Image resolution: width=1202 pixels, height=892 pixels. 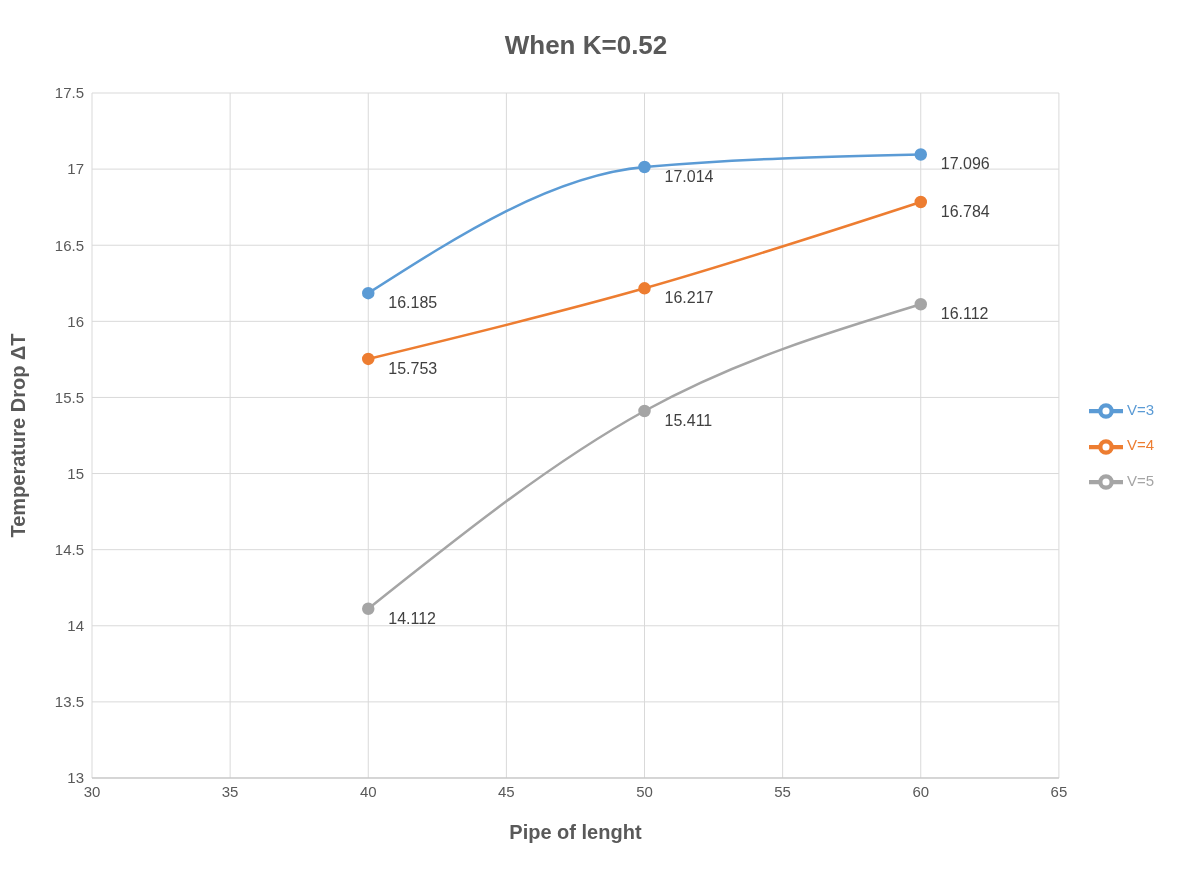 What do you see at coordinates (689, 298) in the screenshot?
I see `data-label: 16.217` at bounding box center [689, 298].